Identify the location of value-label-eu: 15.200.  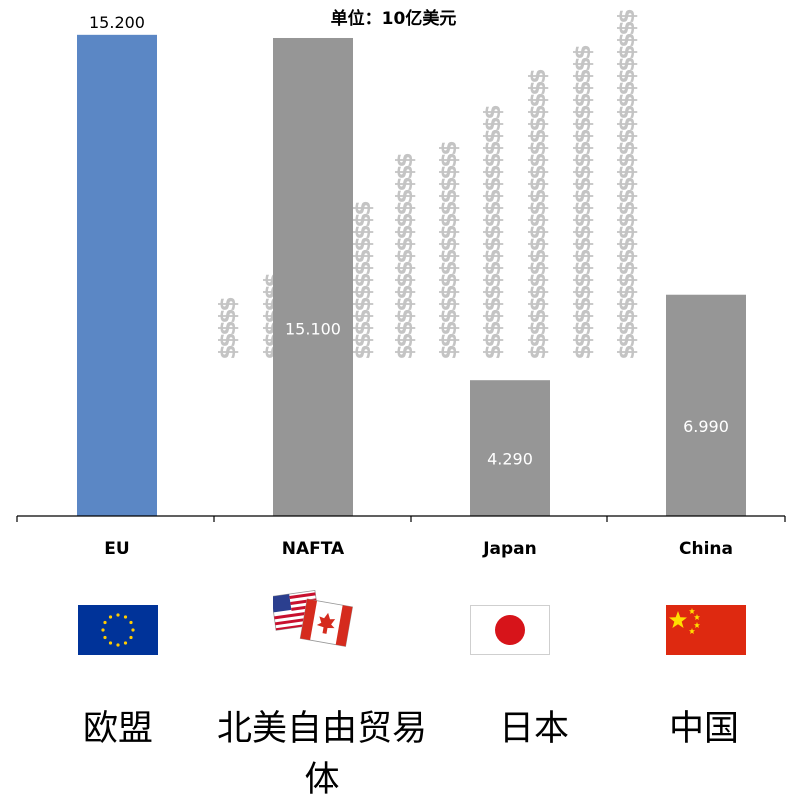
(117, 22).